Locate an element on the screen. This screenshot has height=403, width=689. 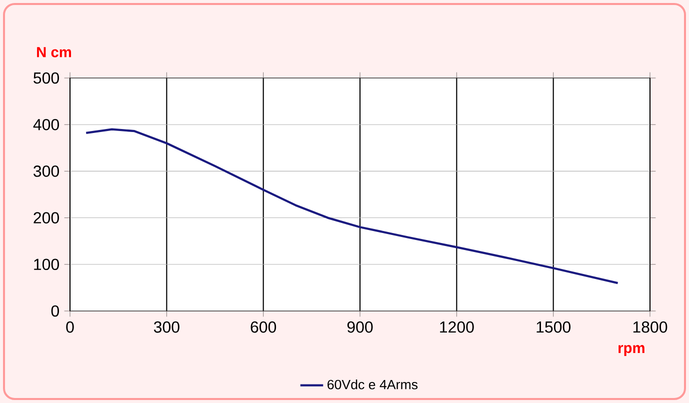
legend-label: 60Vdc e 4Arms is located at coordinates (373, 384).